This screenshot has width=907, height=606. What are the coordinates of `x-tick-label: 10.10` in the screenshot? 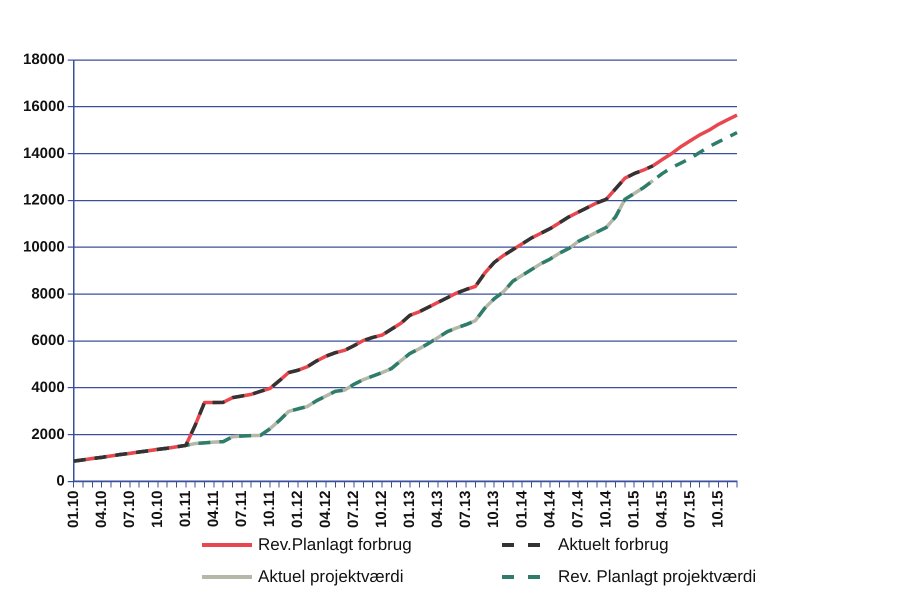 It's located at (157, 509).